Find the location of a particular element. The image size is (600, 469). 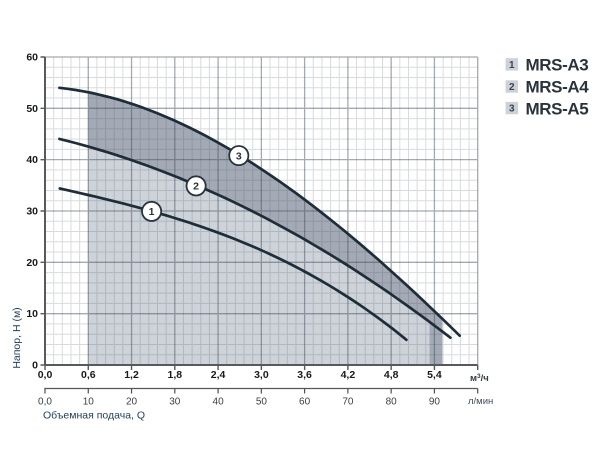

svg-text: л/мин is located at coordinates (480, 401).